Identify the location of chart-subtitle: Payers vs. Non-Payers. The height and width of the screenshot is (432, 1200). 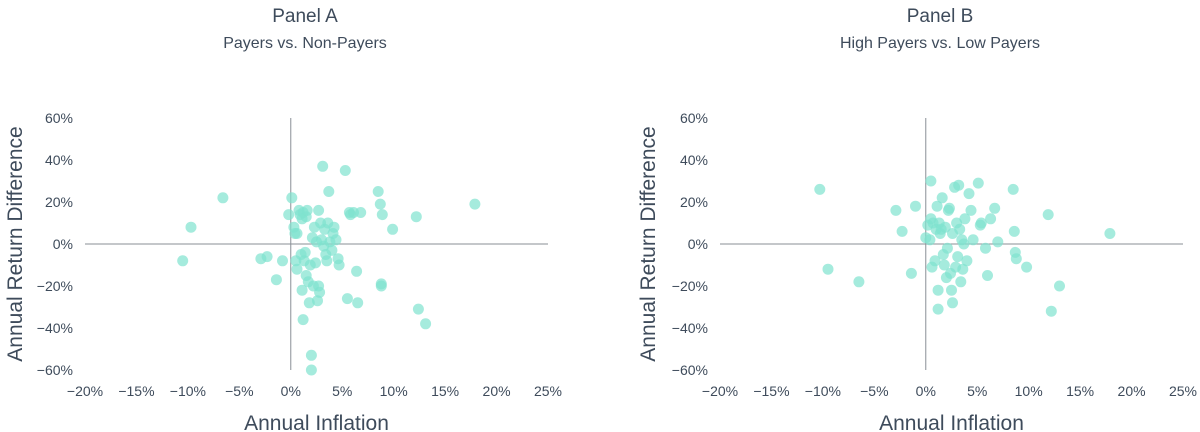
(305, 43).